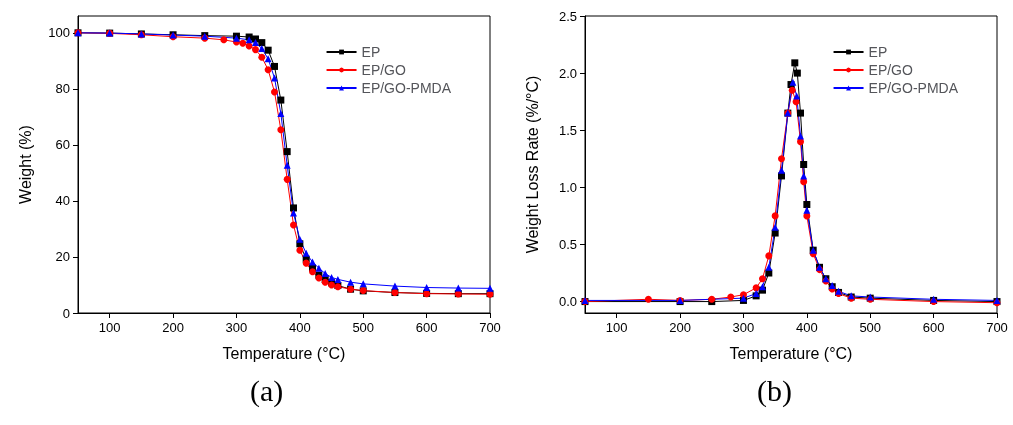 The width and height of the screenshot is (1013, 425). I want to click on y-tick-label: 60, so click(62, 145).